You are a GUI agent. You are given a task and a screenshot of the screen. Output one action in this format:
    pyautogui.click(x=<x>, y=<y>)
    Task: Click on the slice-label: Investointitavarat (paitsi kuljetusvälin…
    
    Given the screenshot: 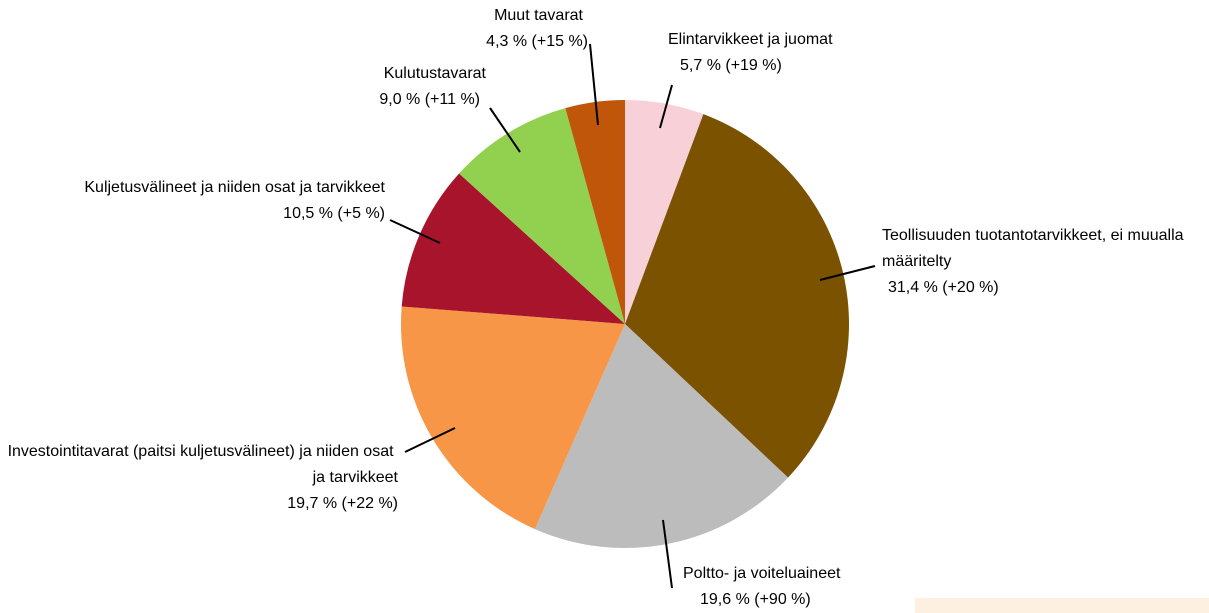 What is the action you would take?
    pyautogui.click(x=203, y=464)
    